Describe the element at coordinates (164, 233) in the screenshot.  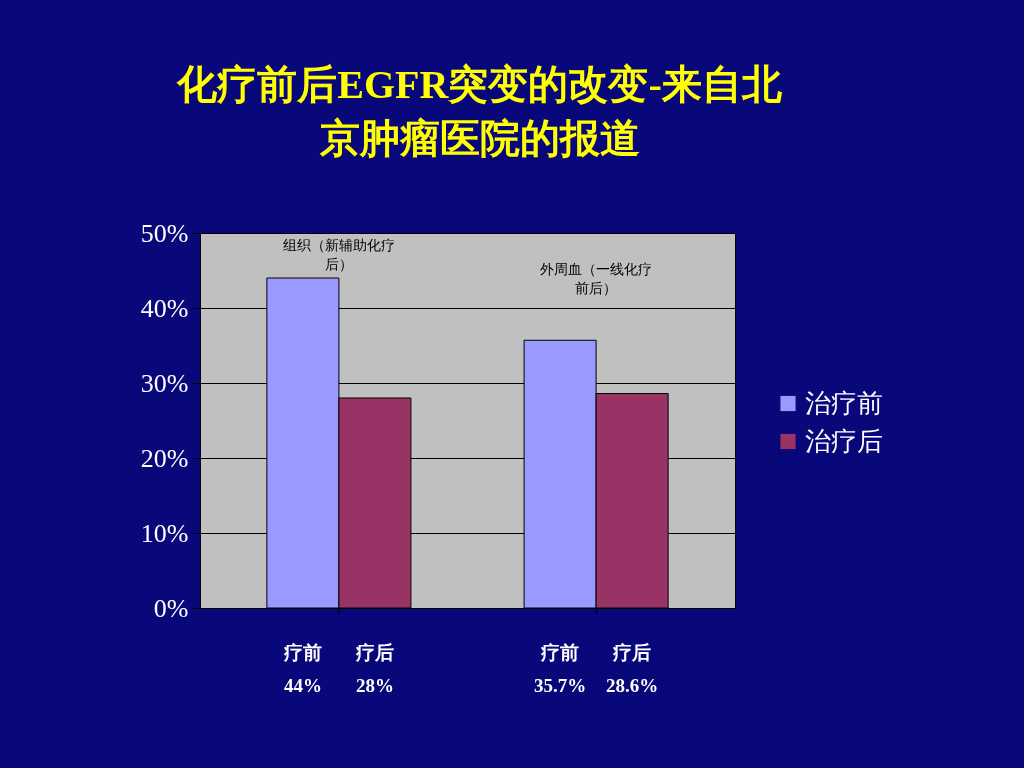
I see `y-tick-label: 50%` at that location.